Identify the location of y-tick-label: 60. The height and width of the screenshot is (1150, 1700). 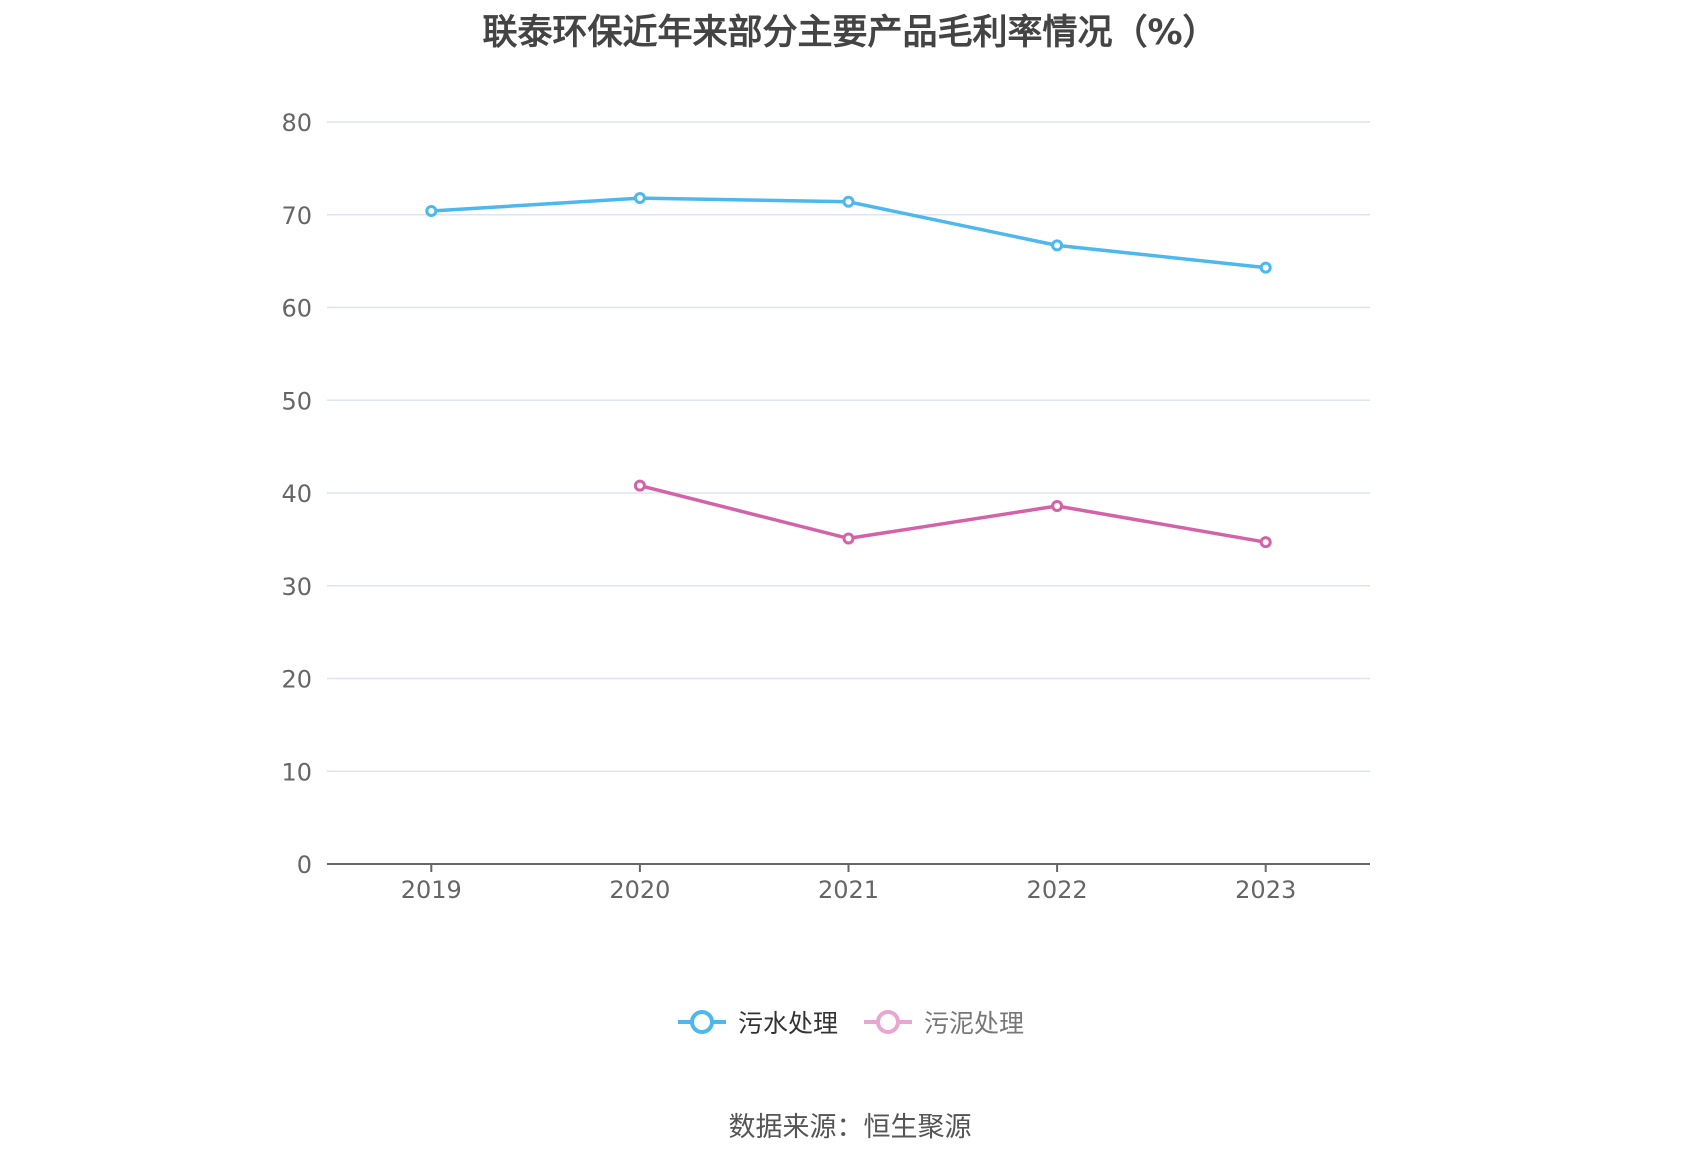
(296, 309).